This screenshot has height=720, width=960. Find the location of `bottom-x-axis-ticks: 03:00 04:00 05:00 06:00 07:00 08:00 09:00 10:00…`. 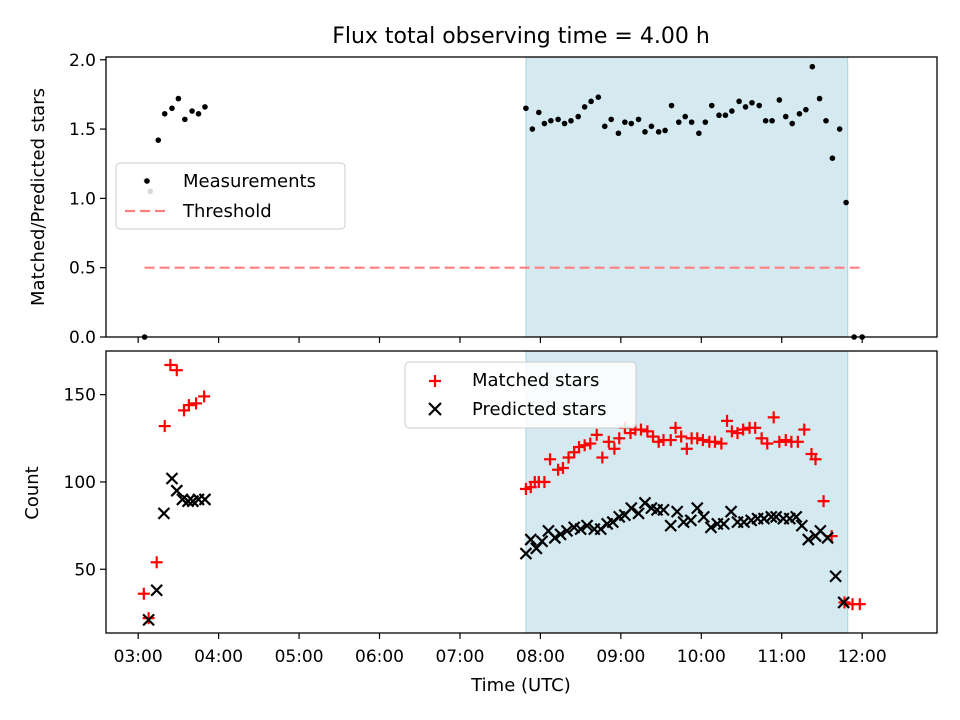

bottom-x-axis-ticks: 03:00 04:00 05:00 06:00 07:00 08:00 09:00 10:00… is located at coordinates (500, 650).